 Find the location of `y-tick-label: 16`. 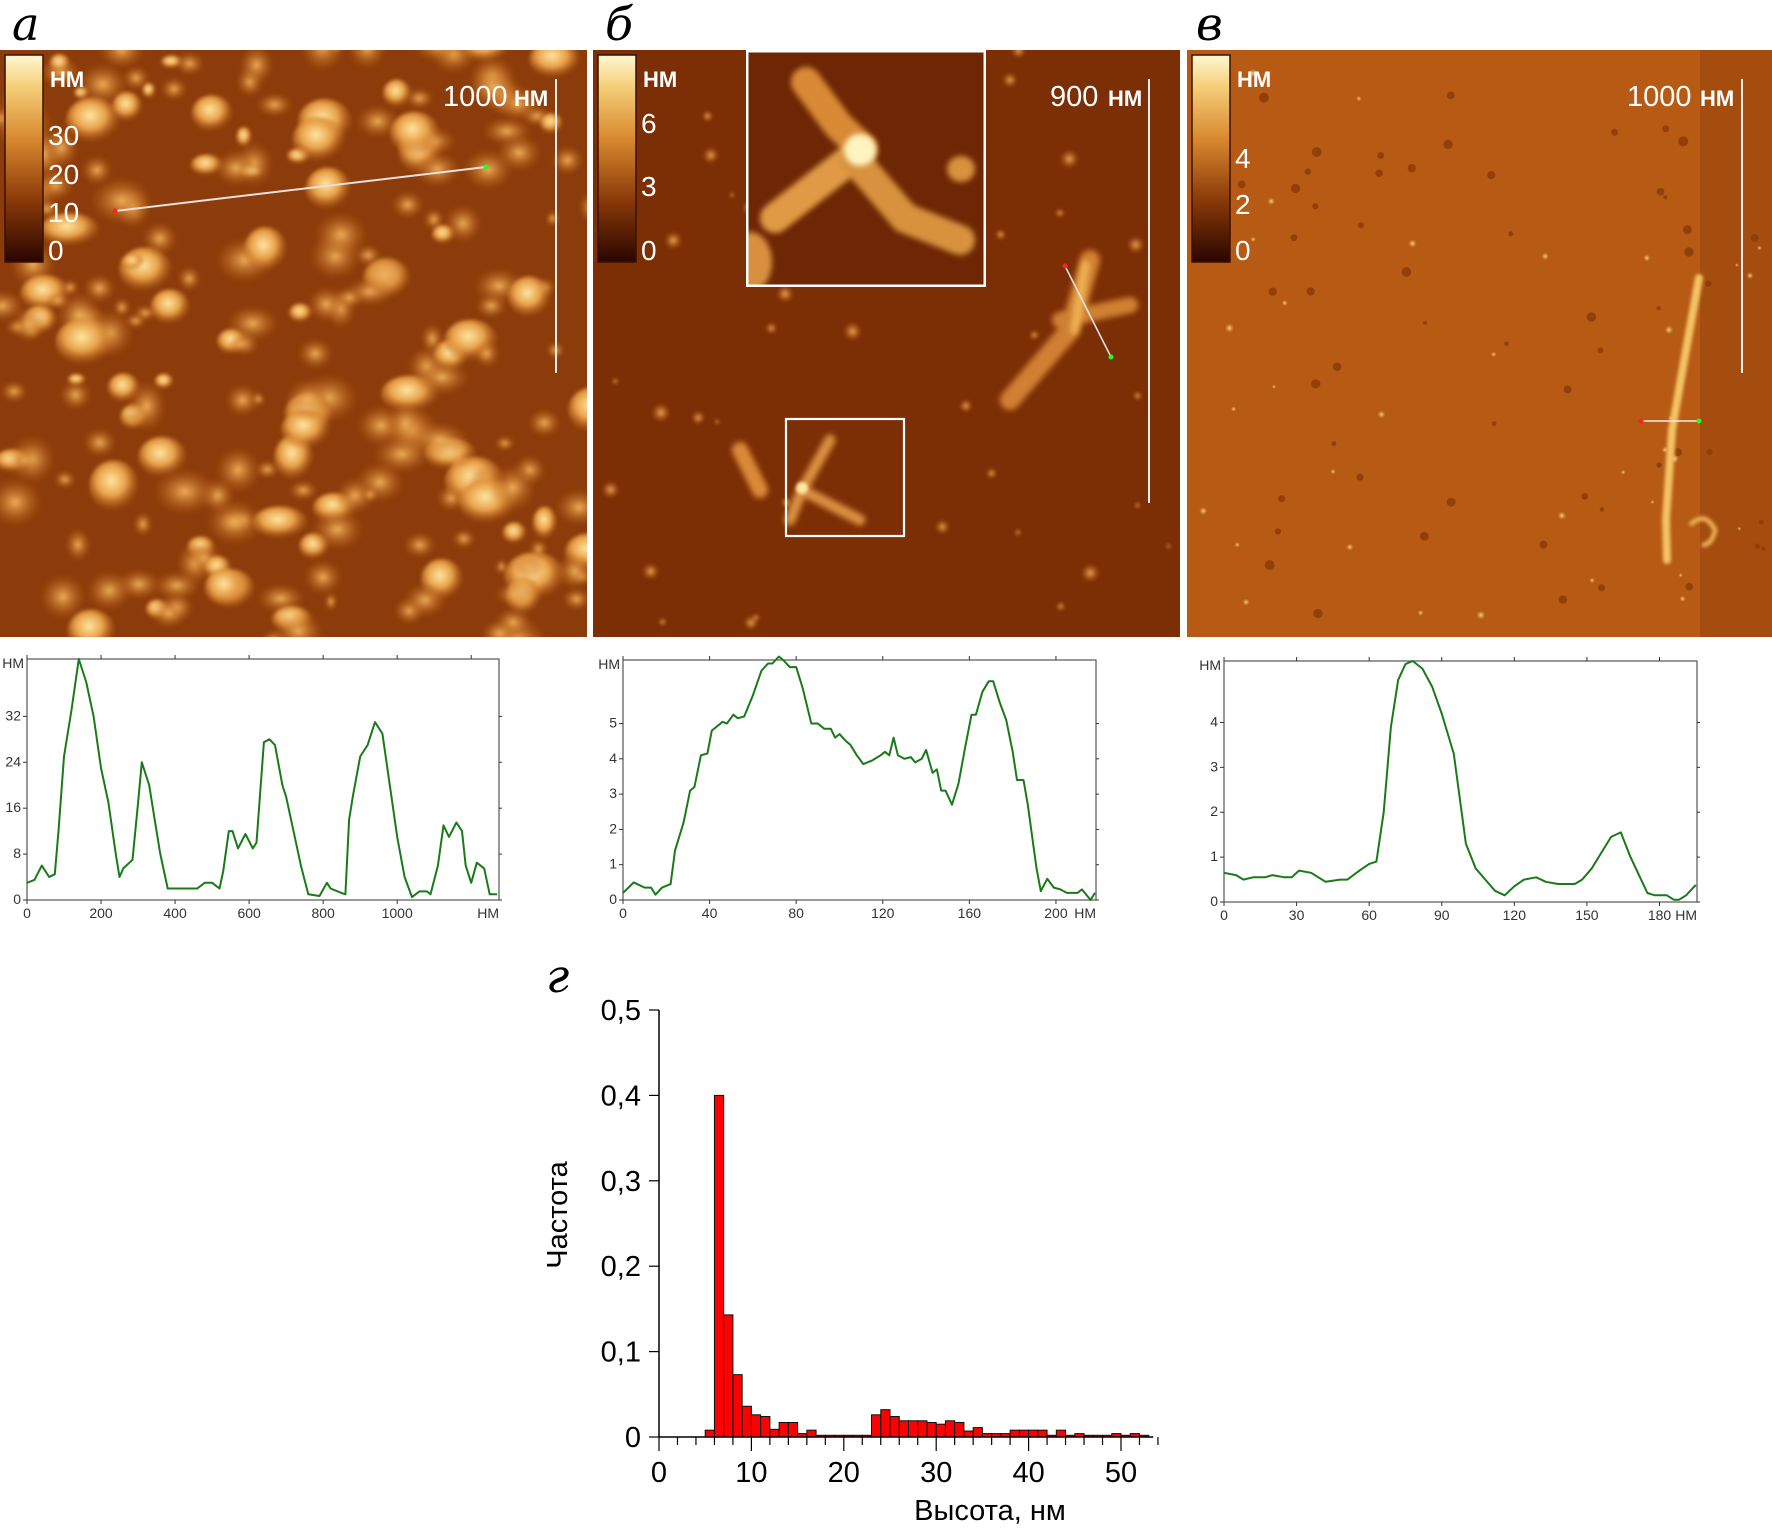

y-tick-label: 16 is located at coordinates (13, 807).